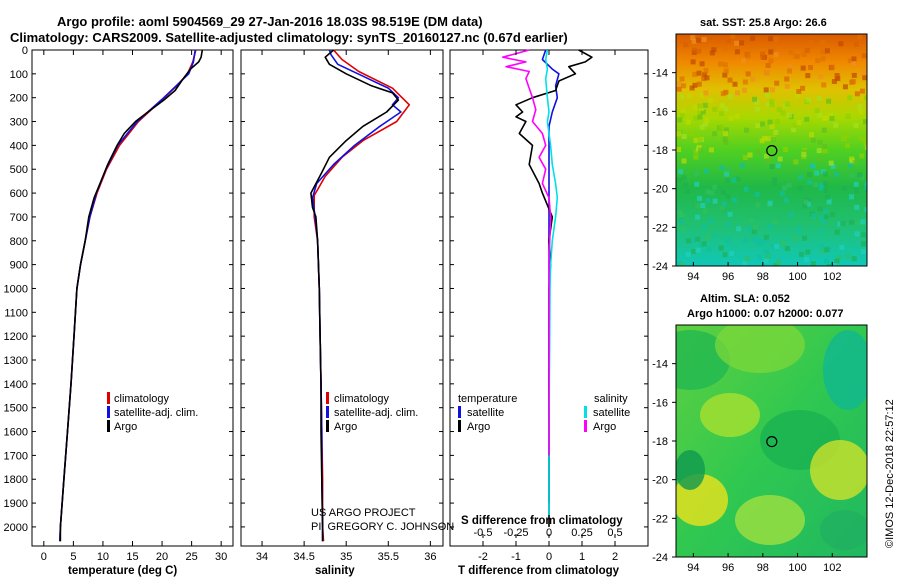  I want to click on map-x-tick-label: 102, so click(832, 568).